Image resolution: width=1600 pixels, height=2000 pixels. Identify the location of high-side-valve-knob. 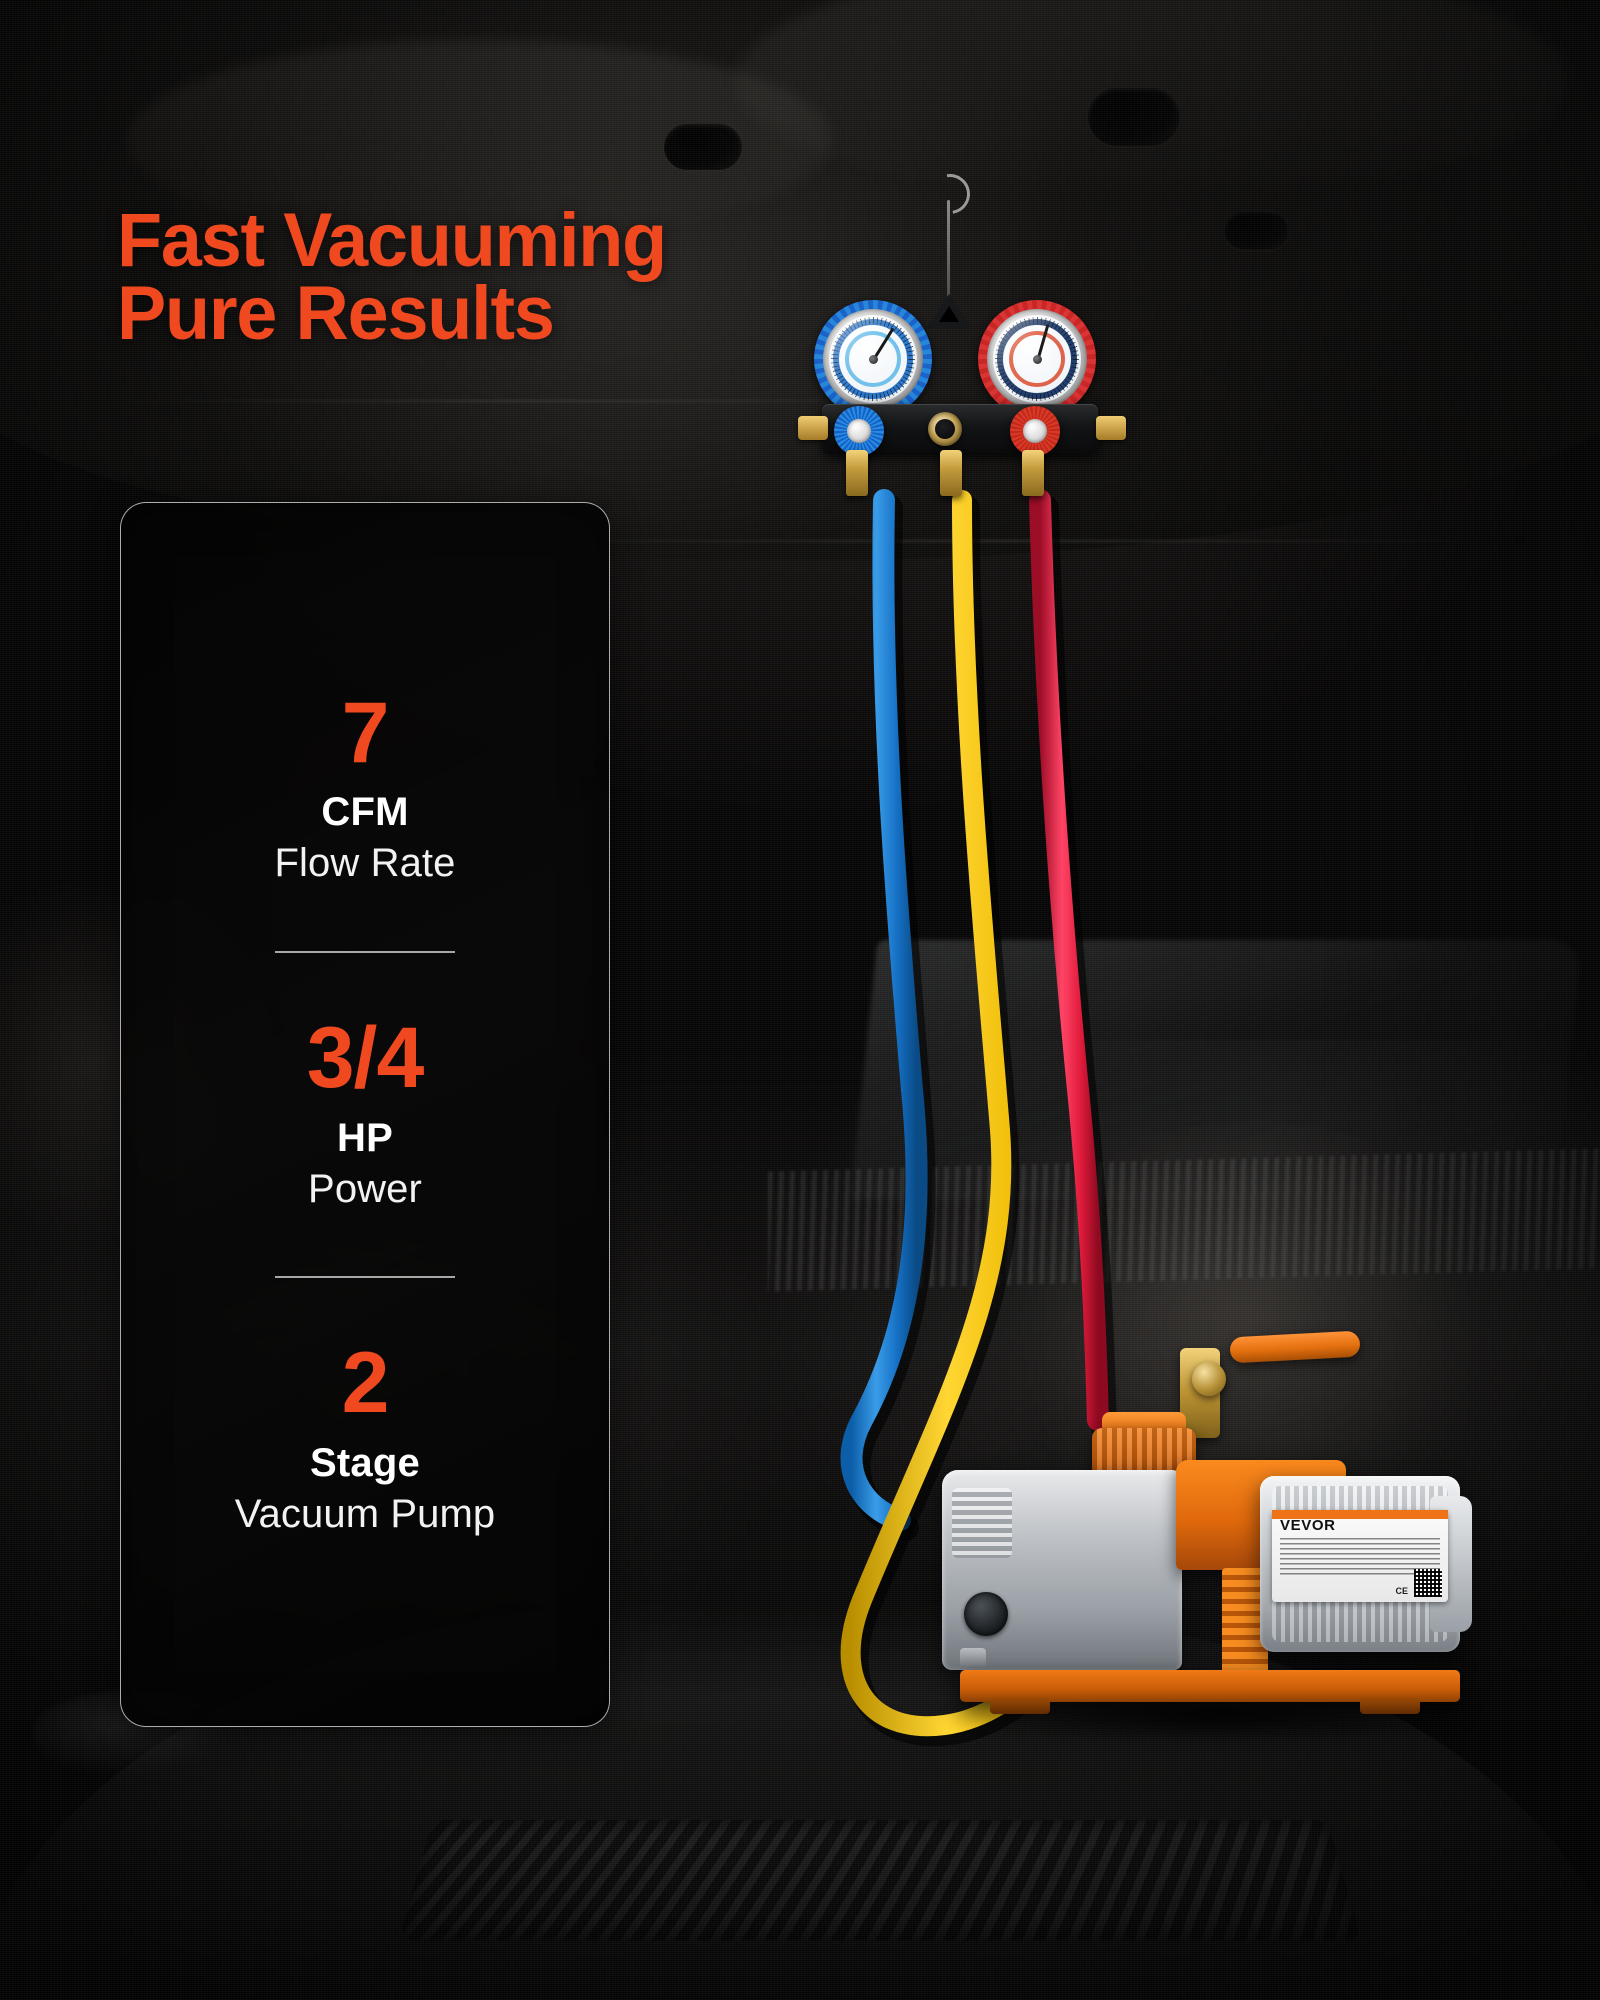
(1035, 431).